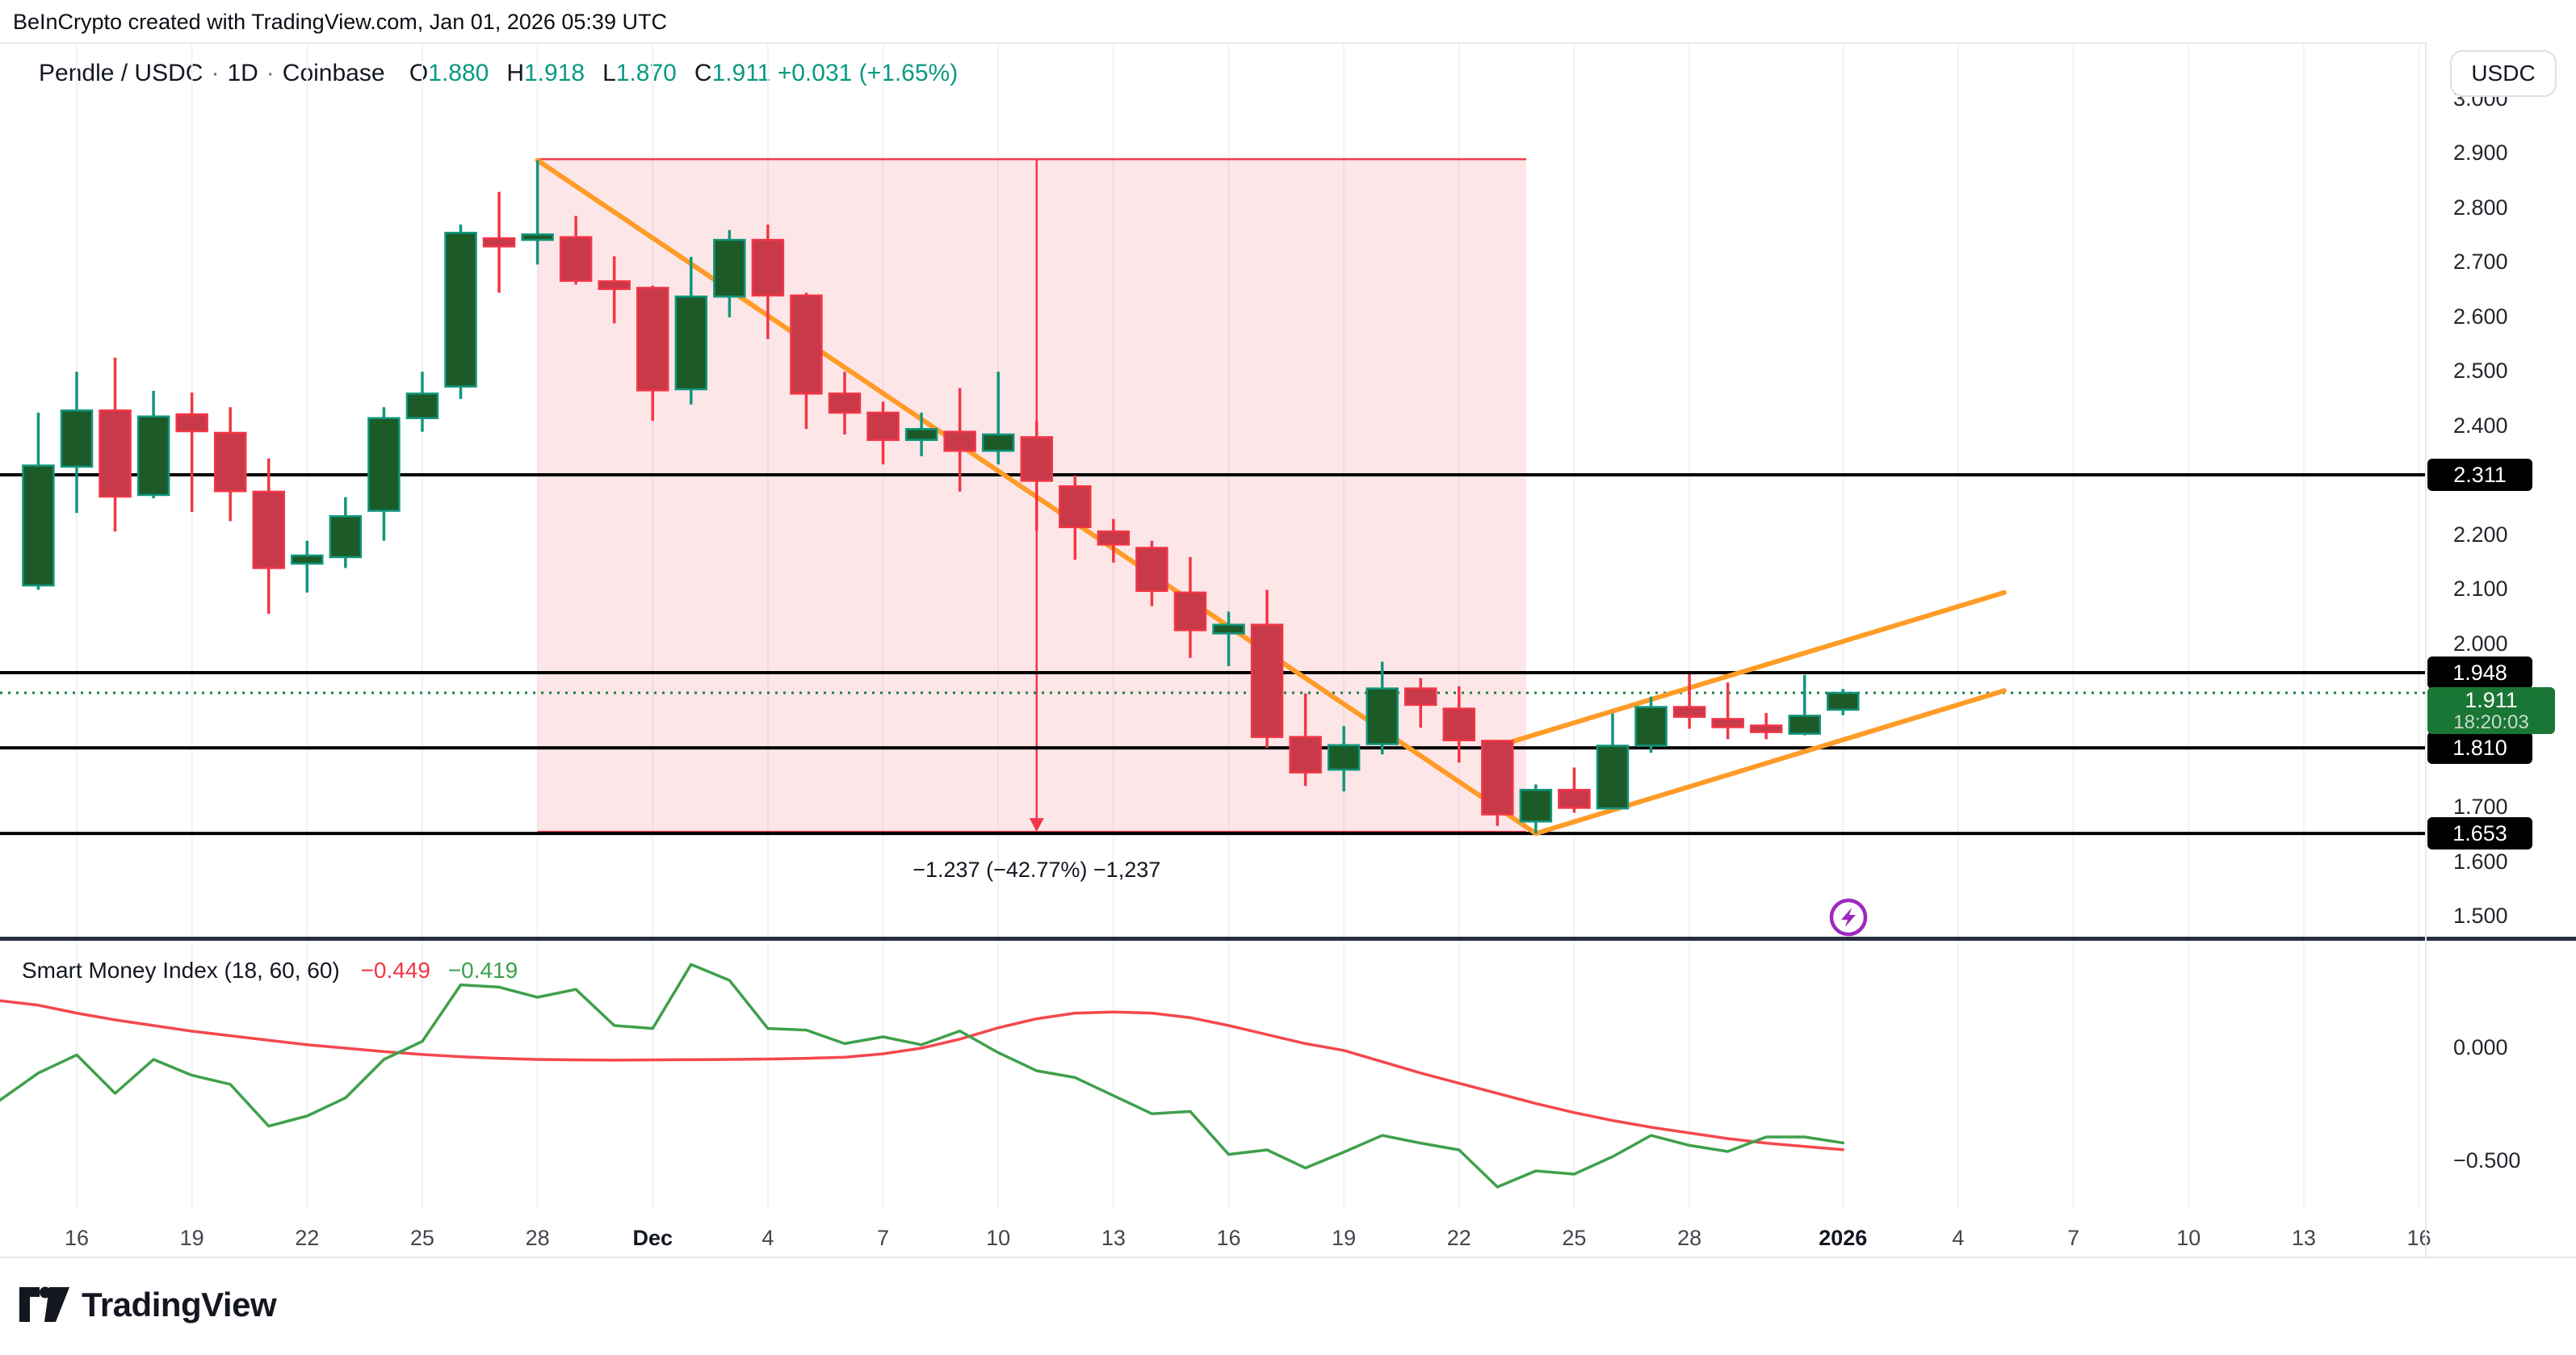 This screenshot has height=1355, width=2576. I want to click on indicator-value-green: −0.419, so click(482, 971).